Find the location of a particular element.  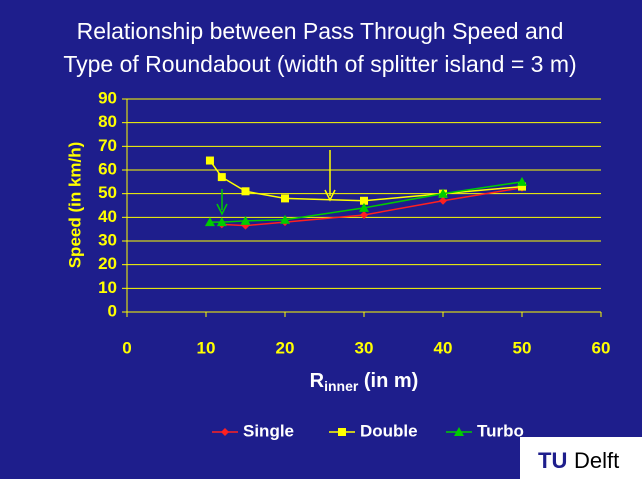

x-tick-label: 0 is located at coordinates (126, 347).